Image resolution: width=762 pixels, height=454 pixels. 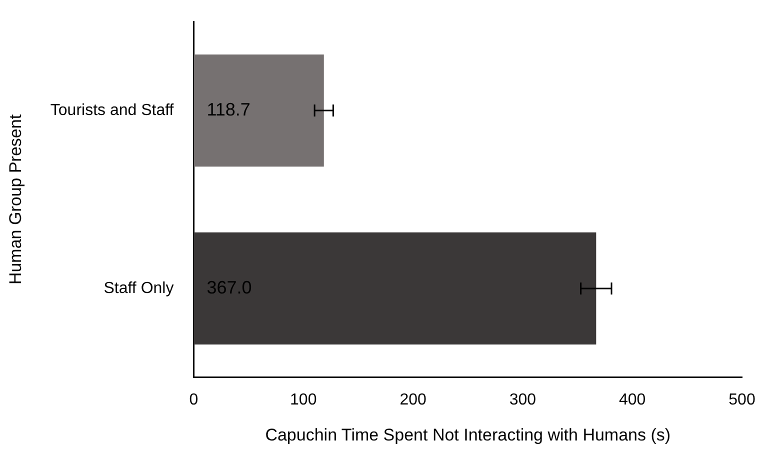 I want to click on x-tick-label: 100, so click(x=303, y=399).